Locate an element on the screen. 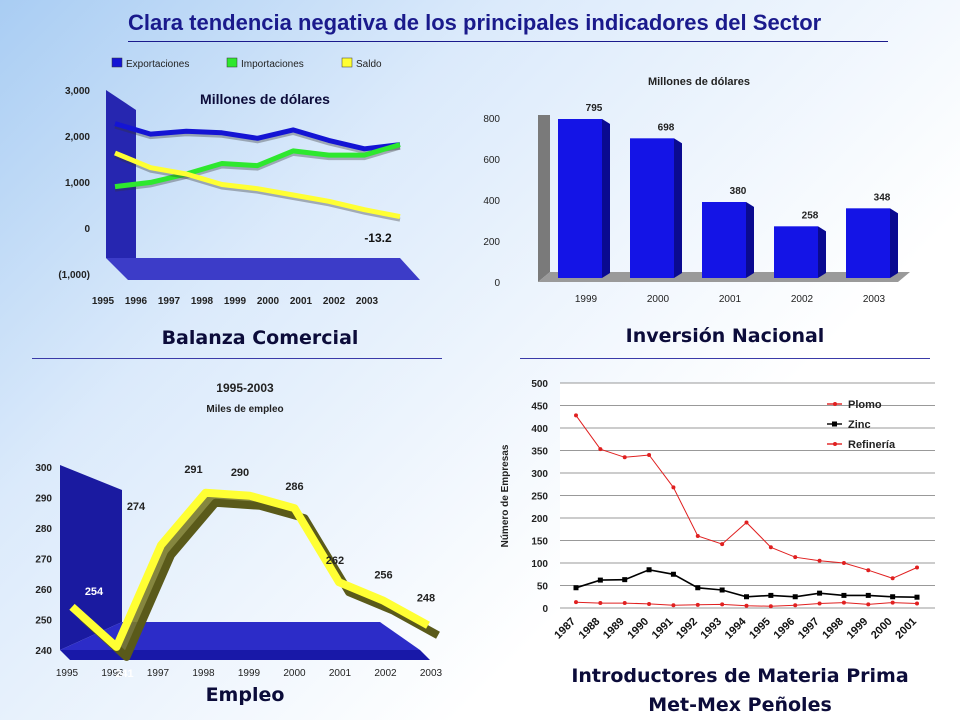 This screenshot has width=960, height=720. inversion-data-label: 380 is located at coordinates (738, 191).